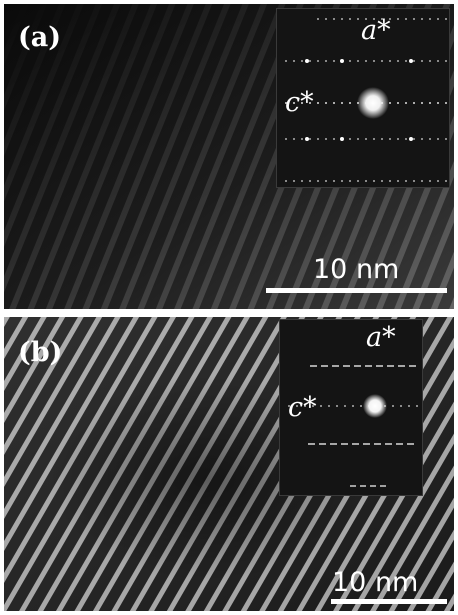 Image resolution: width=458 pixels, height=615 pixels. Describe the element at coordinates (389, 601) in the screenshot. I see `scale-bar-b` at that location.